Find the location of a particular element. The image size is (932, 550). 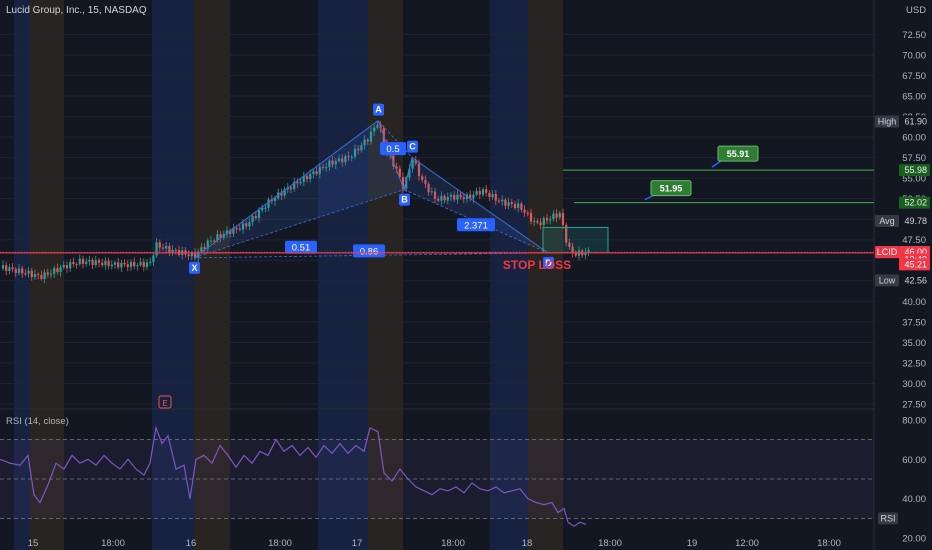

point-X-label: X is located at coordinates (194, 268).